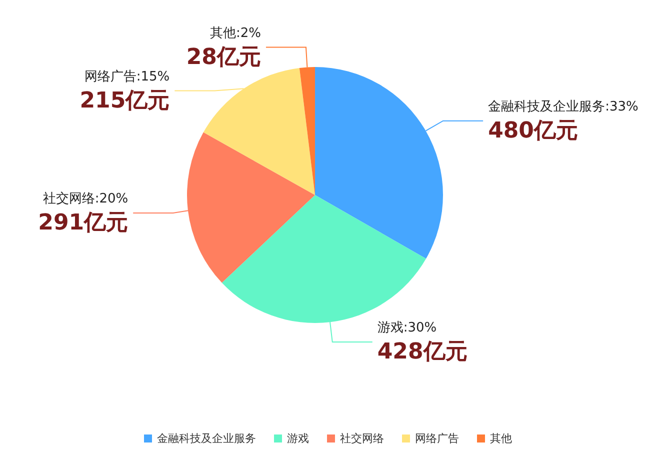 The width and height of the screenshot is (656, 457). What do you see at coordinates (83, 213) in the screenshot?
I see `data-label: 社交网络:20% 291亿元` at bounding box center [83, 213].